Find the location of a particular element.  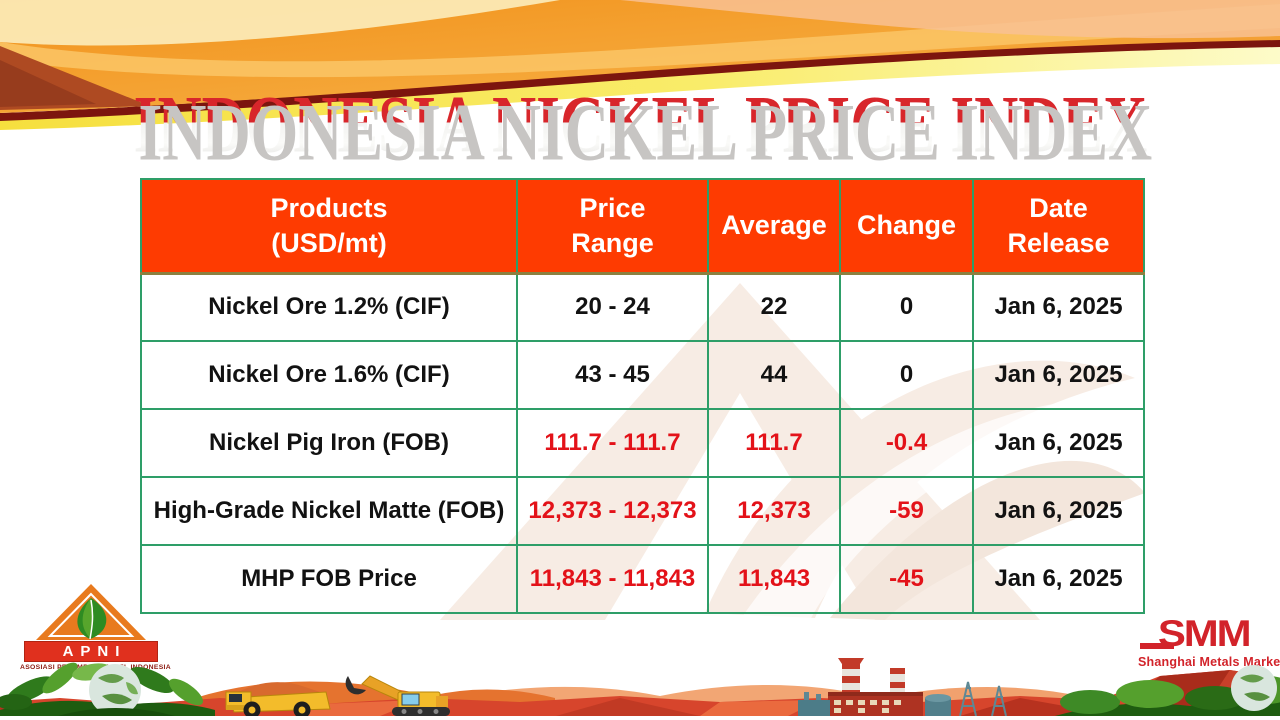

cell-average: 22 is located at coordinates (774, 307).